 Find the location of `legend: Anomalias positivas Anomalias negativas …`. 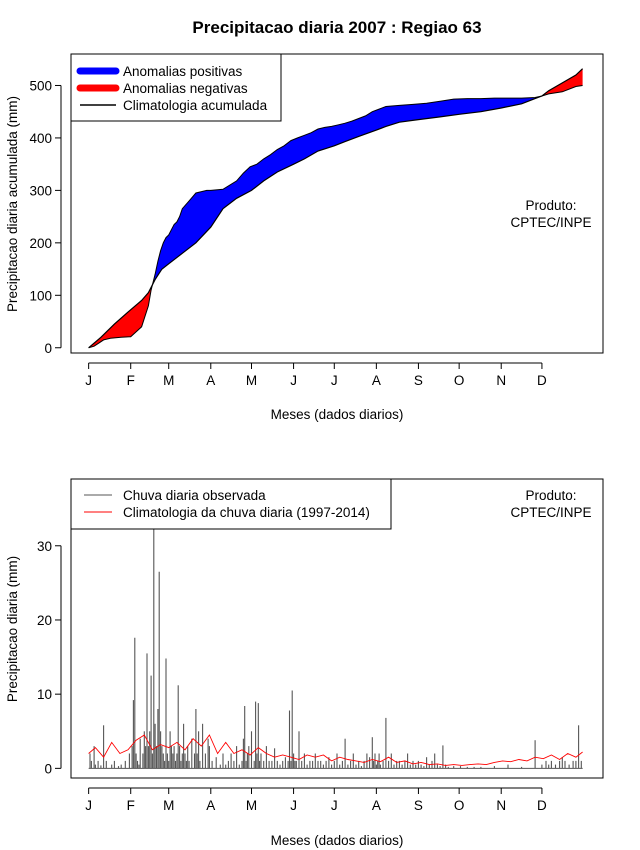

legend: Anomalias positivas Anomalias negativas … is located at coordinates (176, 87).